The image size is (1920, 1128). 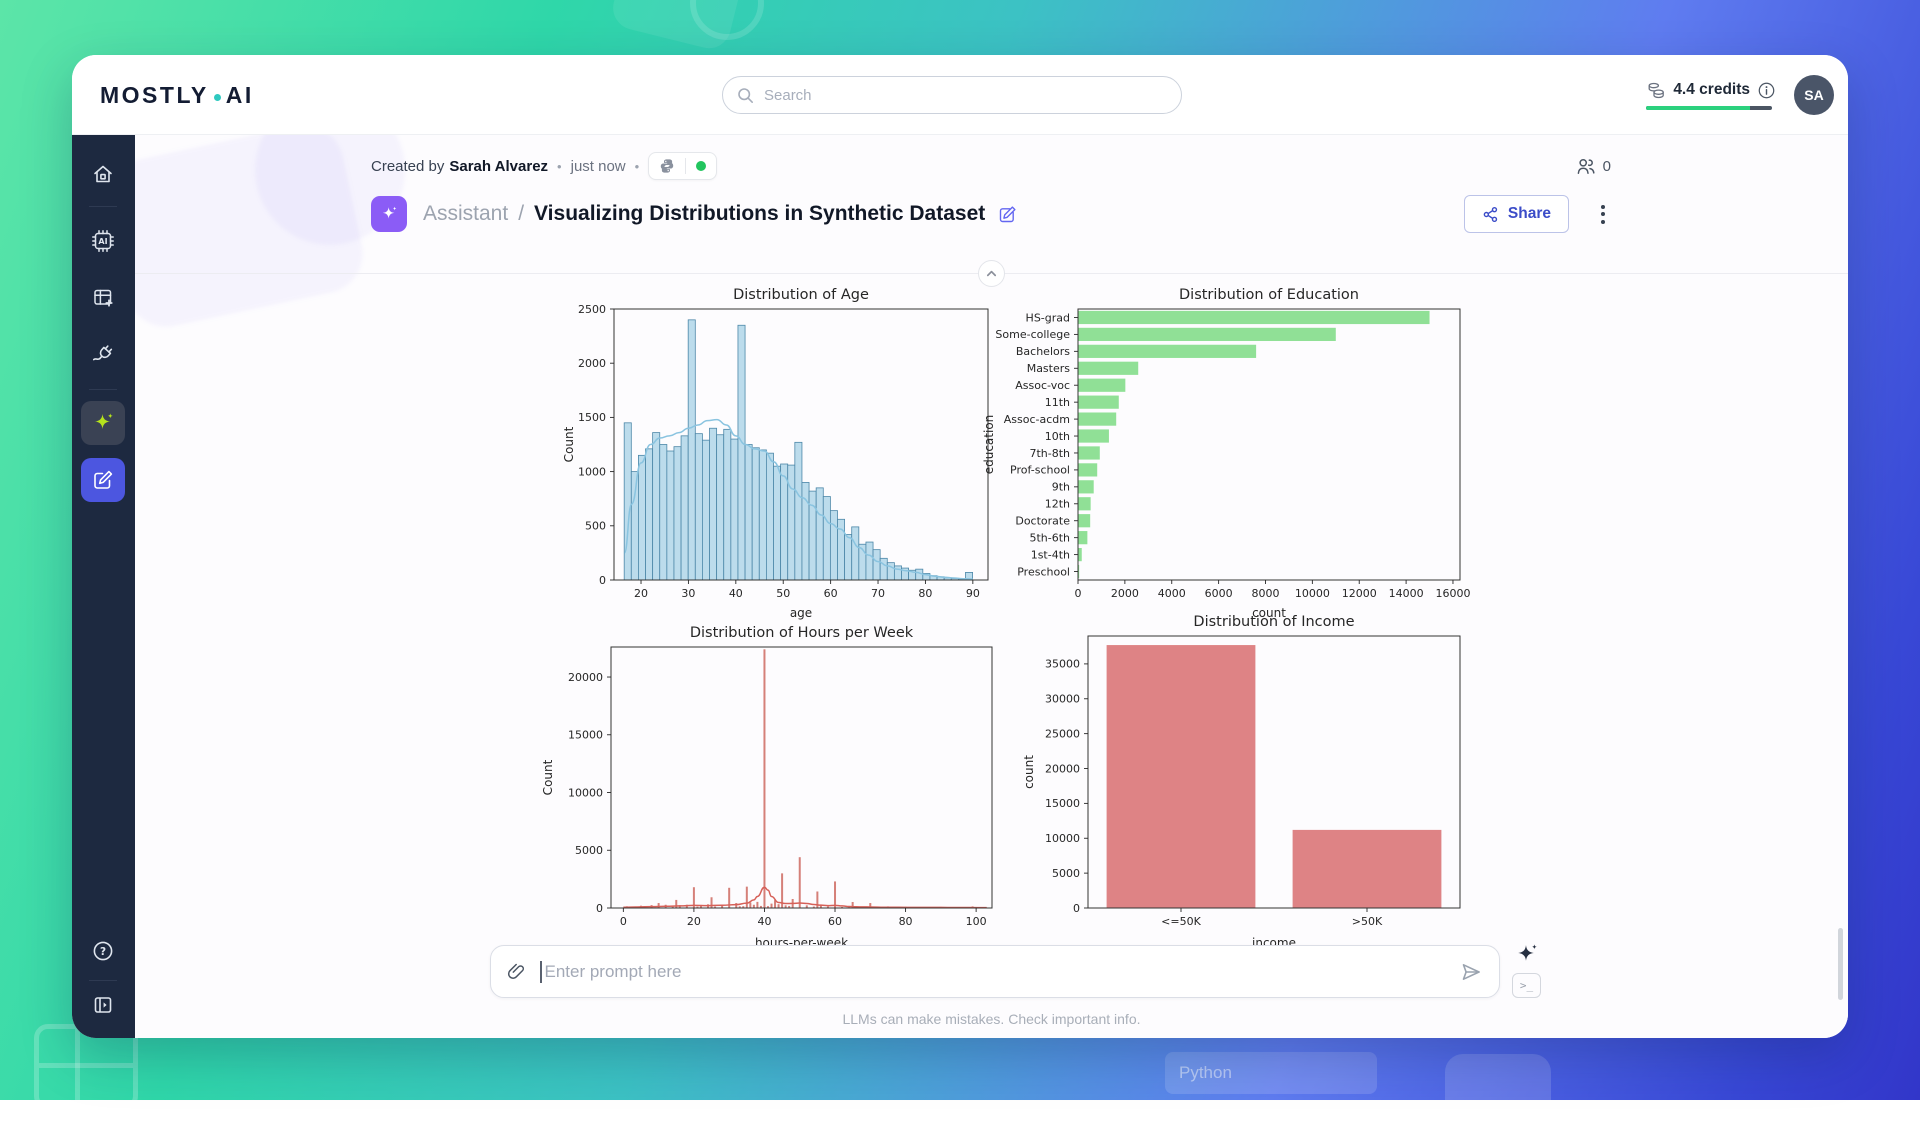 I want to click on sidebar-item-help: ?, so click(x=103, y=951).